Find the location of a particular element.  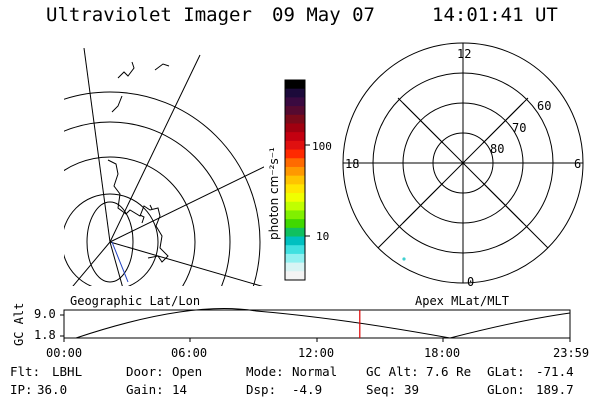

altitude-ytick-label: 1.8 is located at coordinates (45, 335).